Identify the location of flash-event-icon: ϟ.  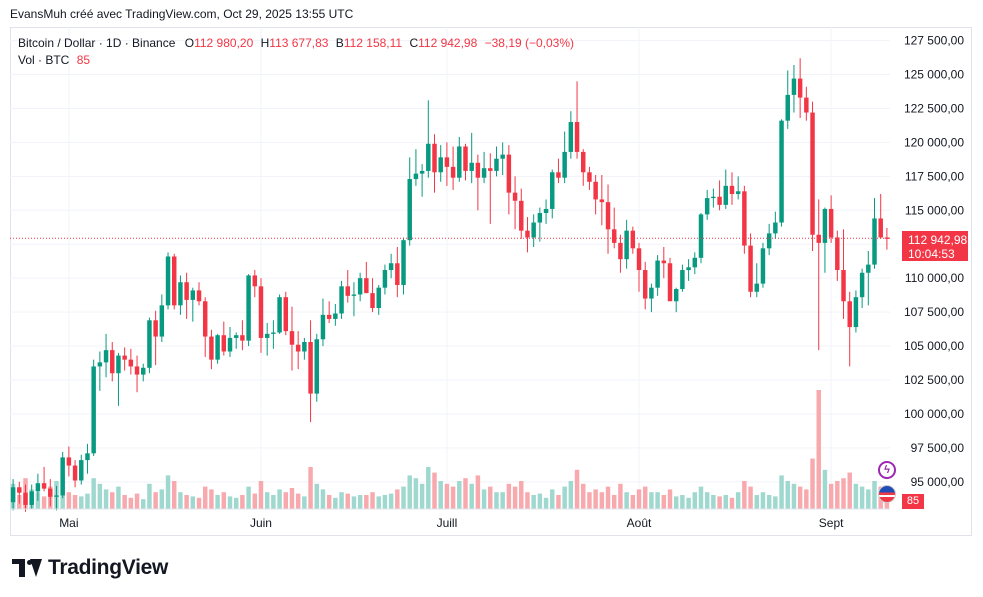
(887, 470).